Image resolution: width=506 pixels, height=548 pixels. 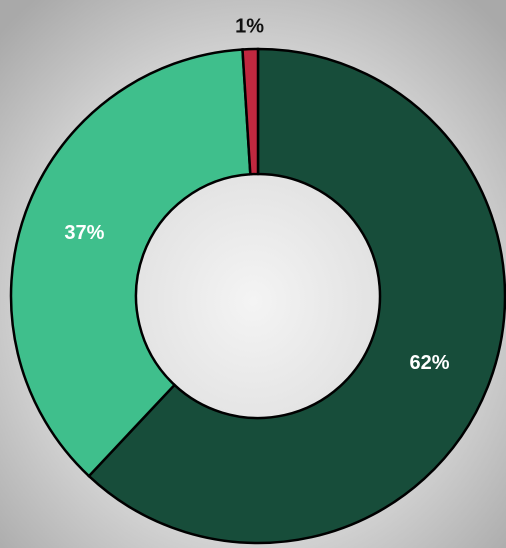 I want to click on slice, so click(x=250, y=111).